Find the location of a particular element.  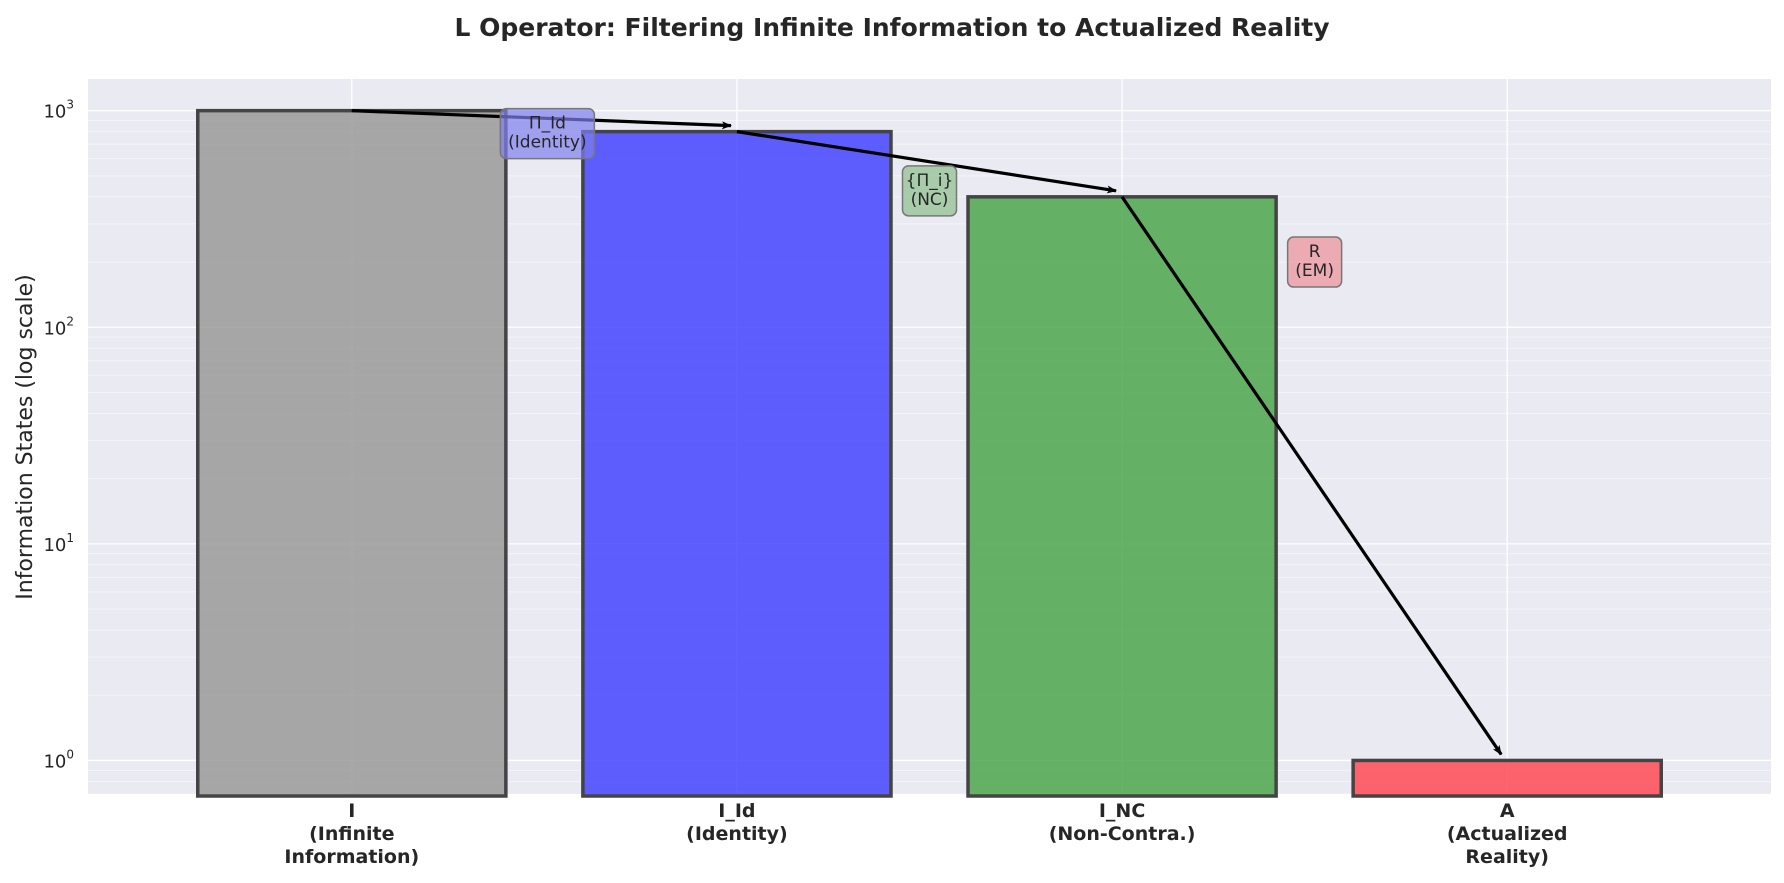

y-tick-label-3: 10³ is located at coordinates (58, 110).